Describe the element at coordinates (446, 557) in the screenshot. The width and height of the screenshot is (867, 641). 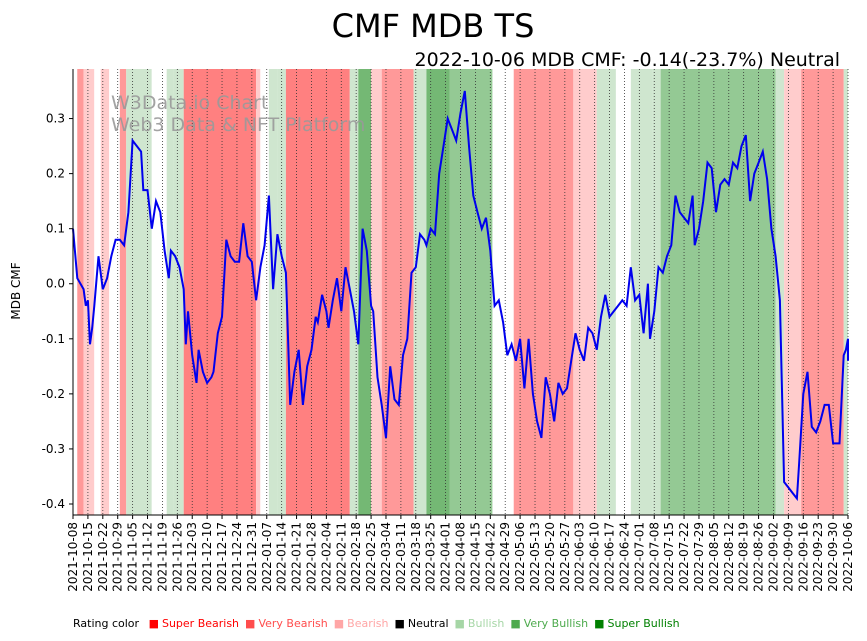
I see `x-tick-label: 2022-04-01` at that location.